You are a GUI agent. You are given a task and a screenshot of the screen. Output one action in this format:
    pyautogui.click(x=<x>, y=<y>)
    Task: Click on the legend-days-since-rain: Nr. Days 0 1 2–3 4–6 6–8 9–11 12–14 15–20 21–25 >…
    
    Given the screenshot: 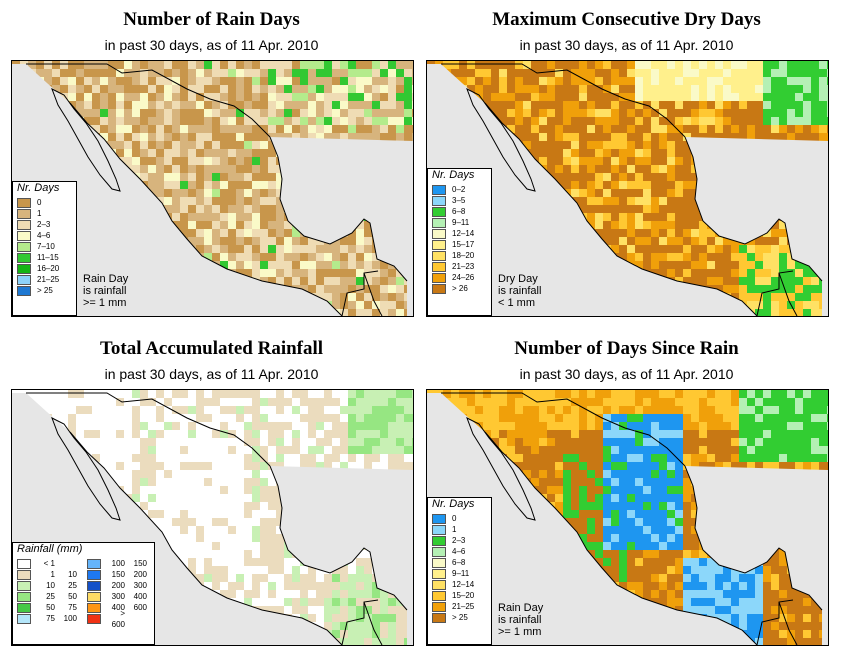 What is the action you would take?
    pyautogui.click(x=459, y=571)
    